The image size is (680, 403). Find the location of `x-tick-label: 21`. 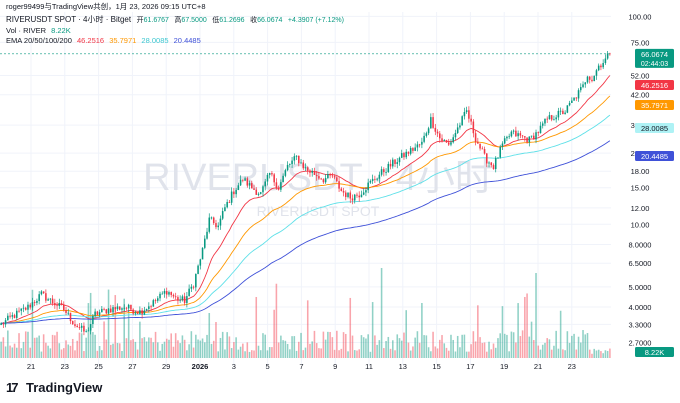

x-tick-label: 21 is located at coordinates (538, 366).